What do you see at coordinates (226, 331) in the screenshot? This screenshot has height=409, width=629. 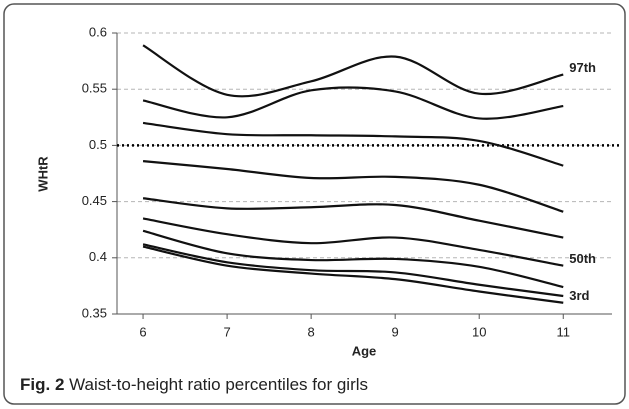 I see `x-tick-label: 7` at bounding box center [226, 331].